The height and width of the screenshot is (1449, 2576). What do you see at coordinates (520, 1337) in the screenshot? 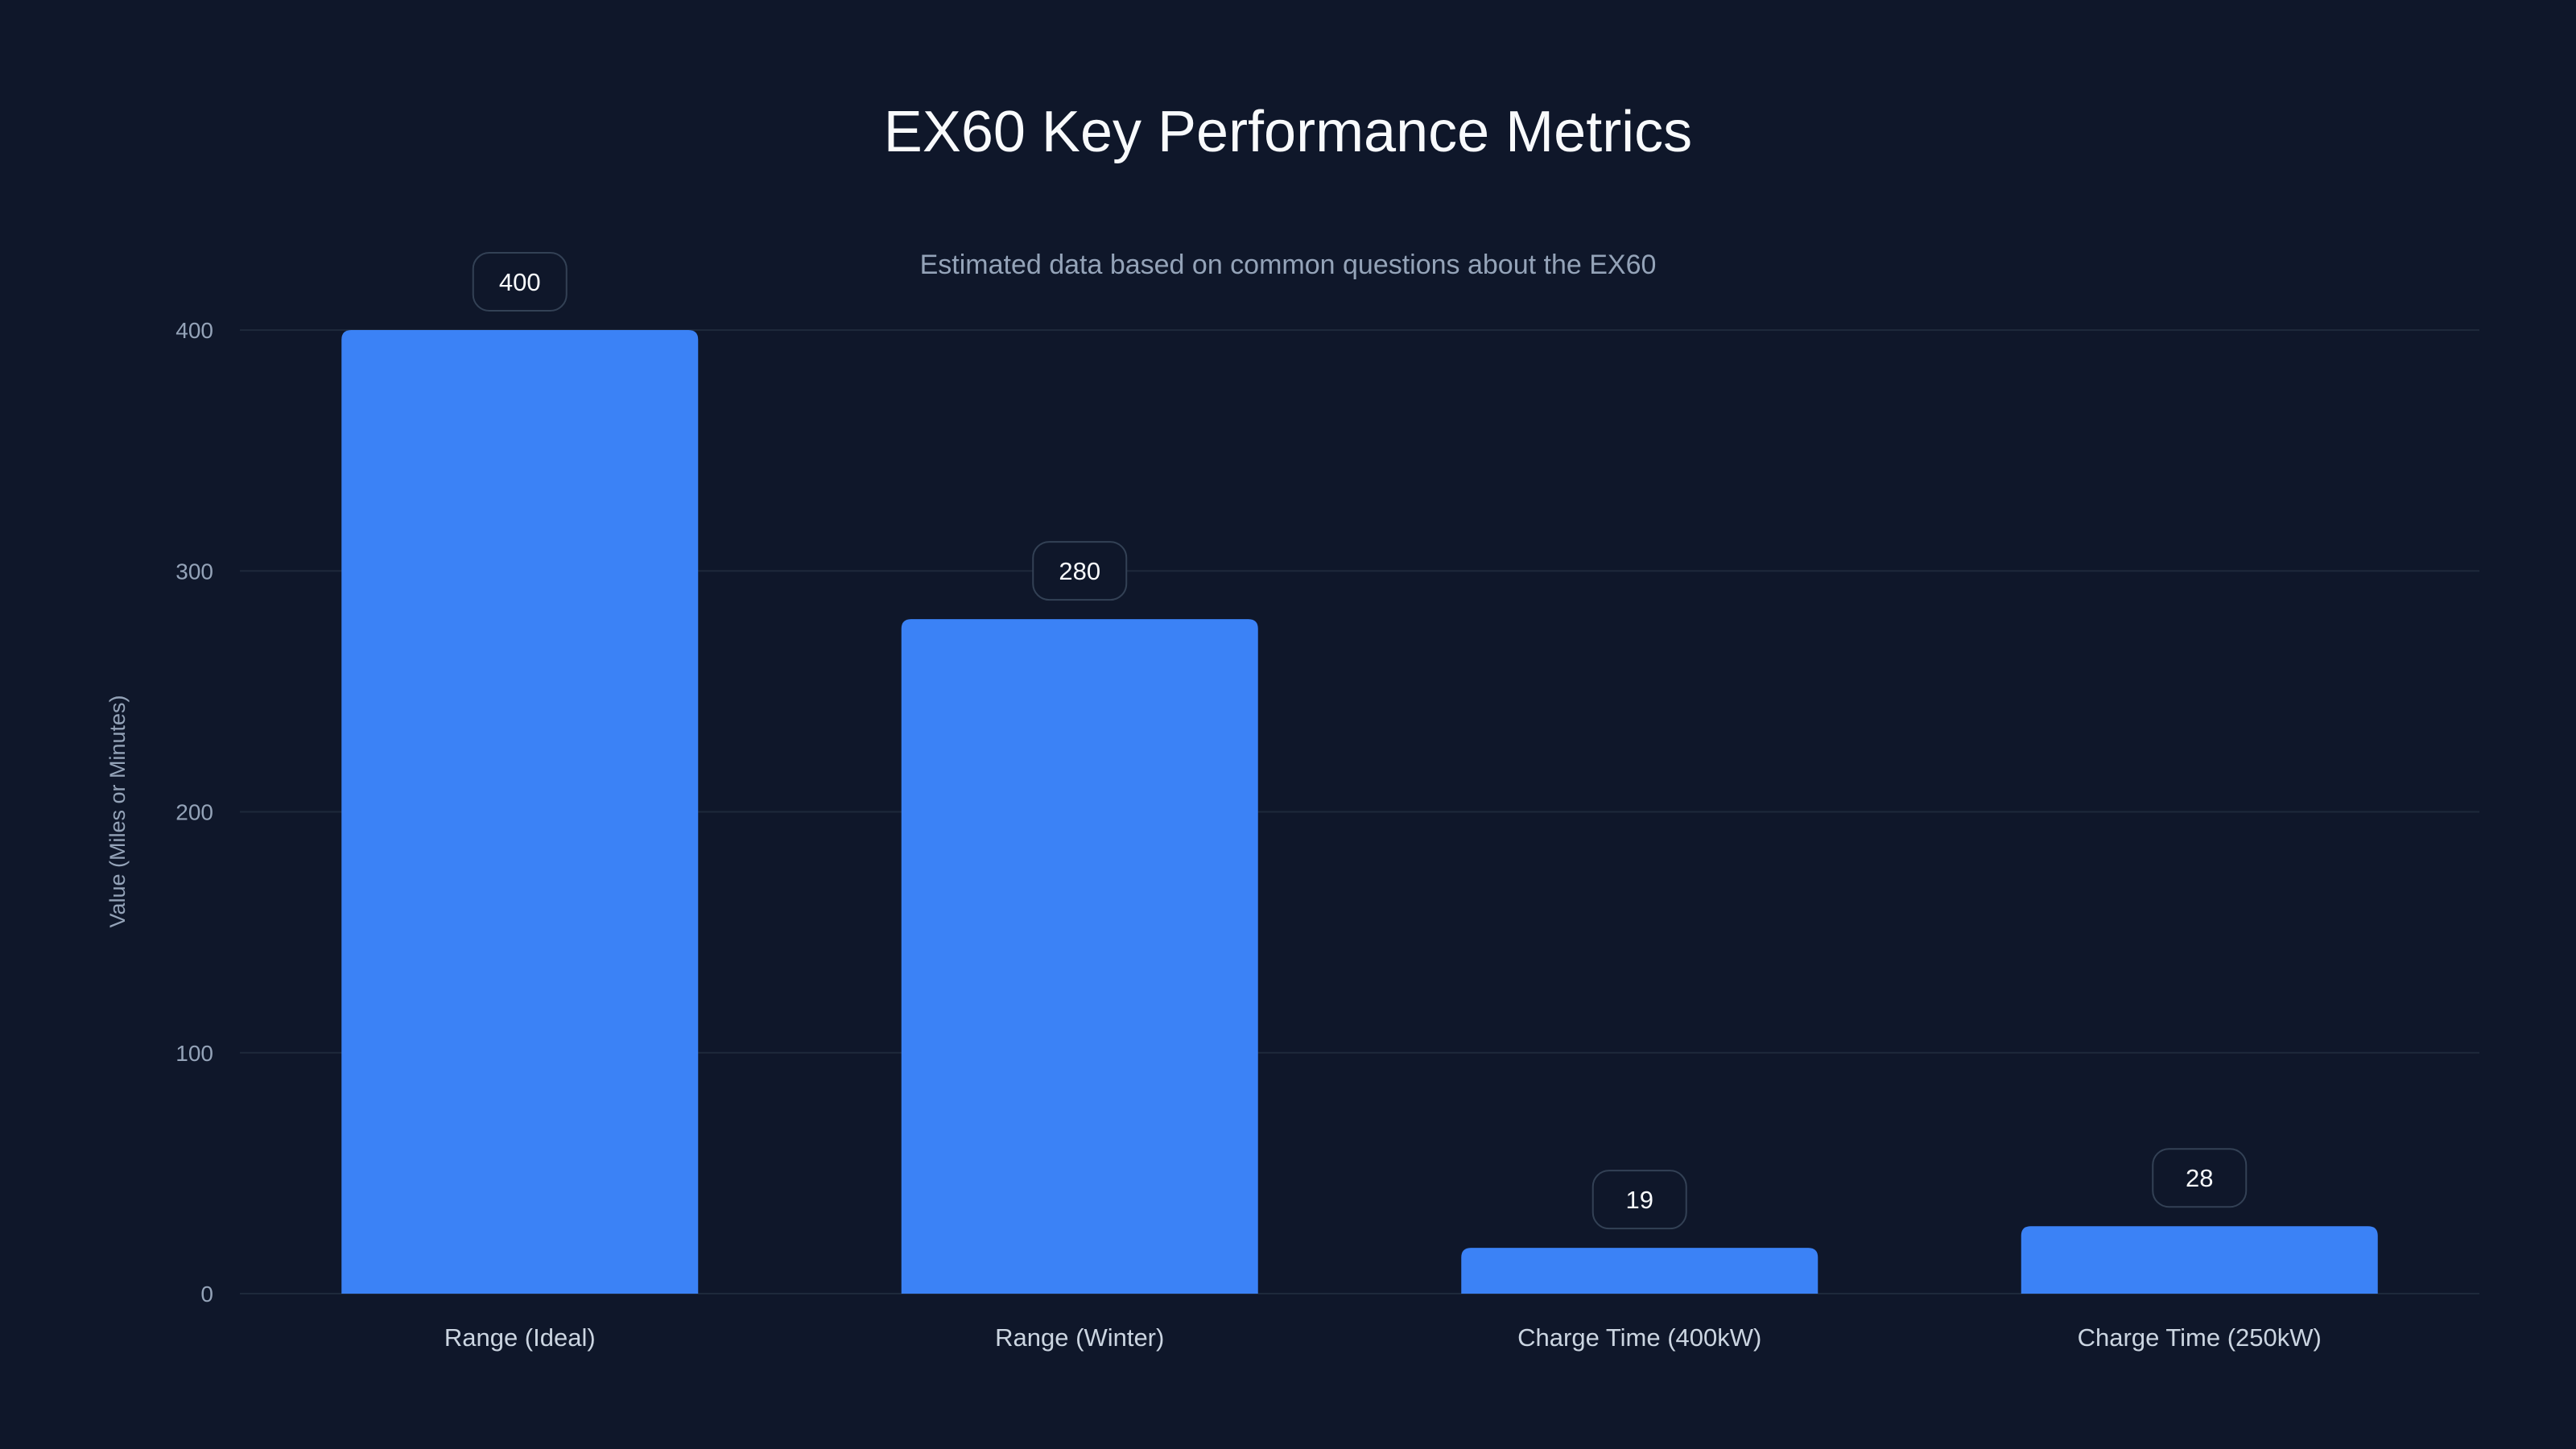
I see `x-tick-label: Range (Ideal)` at bounding box center [520, 1337].